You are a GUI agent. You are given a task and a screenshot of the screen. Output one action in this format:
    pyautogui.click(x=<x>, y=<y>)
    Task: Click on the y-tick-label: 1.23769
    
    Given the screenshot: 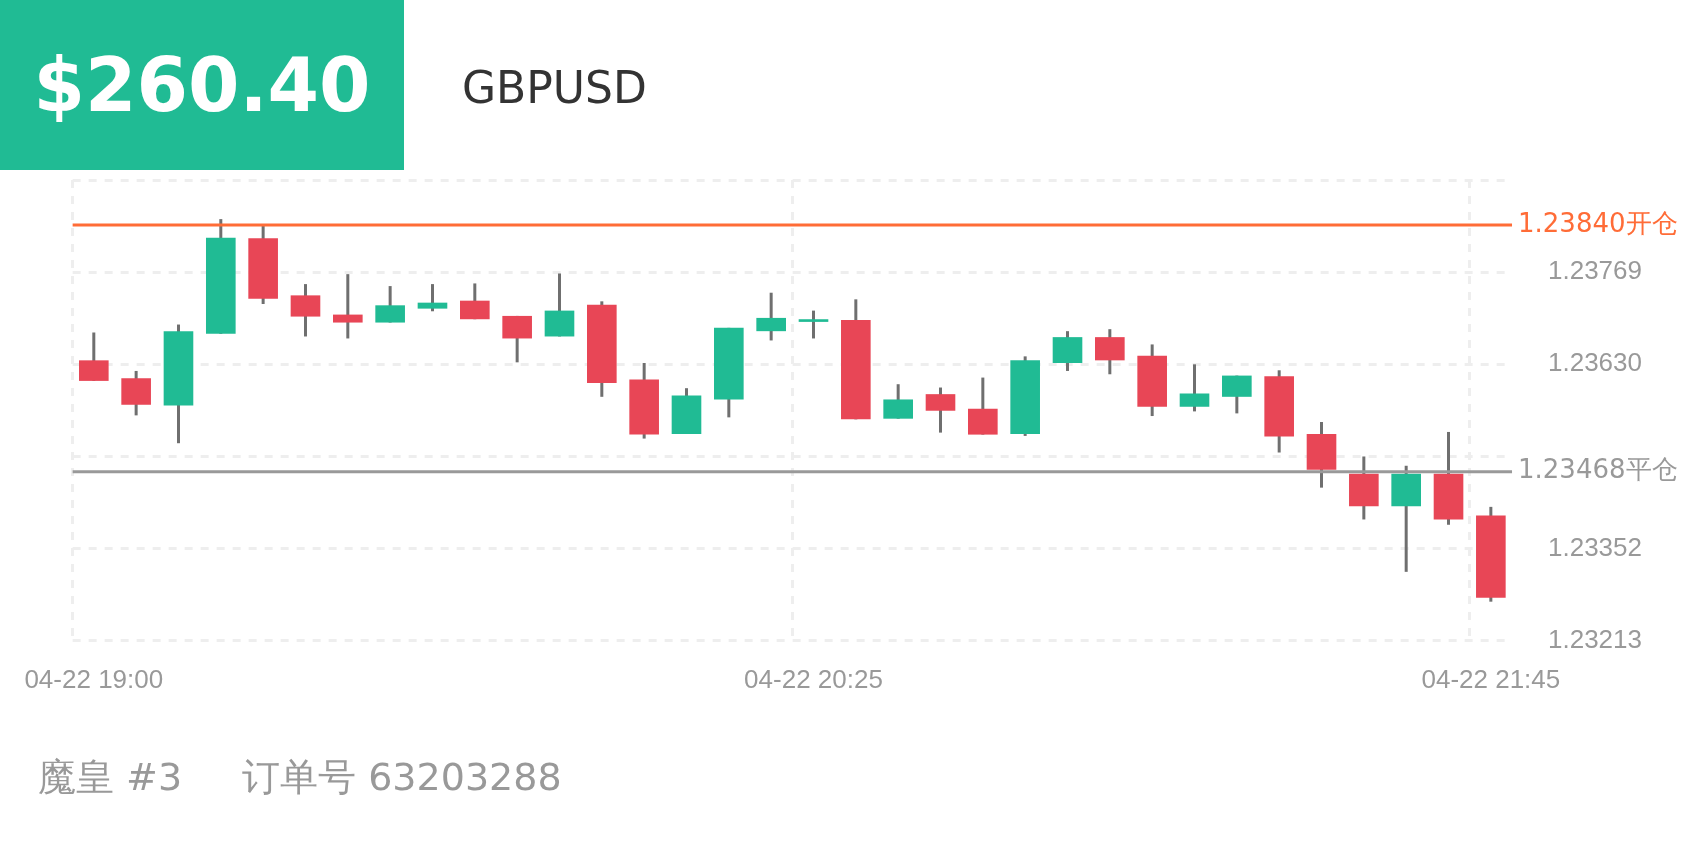 What is the action you would take?
    pyautogui.click(x=1595, y=270)
    